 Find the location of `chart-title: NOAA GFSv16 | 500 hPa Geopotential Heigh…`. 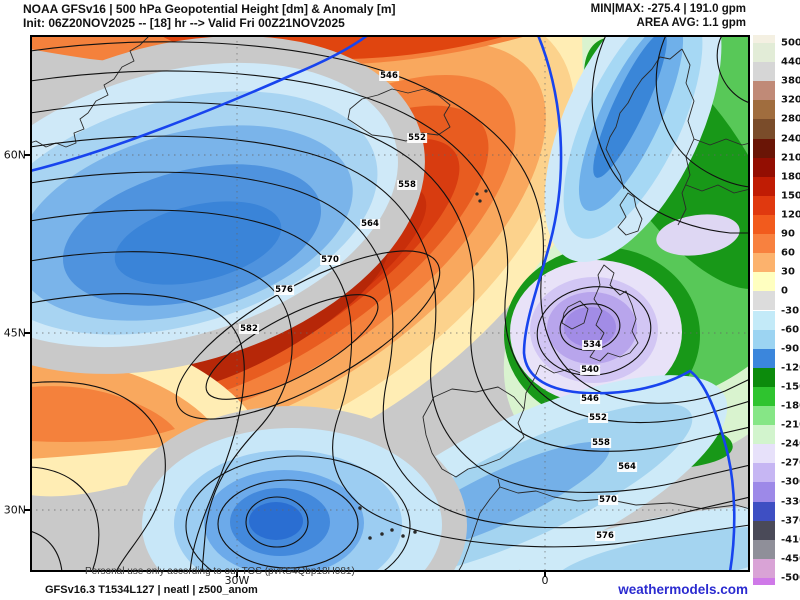

chart-title: NOAA GFSv16 | 500 hPa Geopotential Heigh… is located at coordinates (209, 9).